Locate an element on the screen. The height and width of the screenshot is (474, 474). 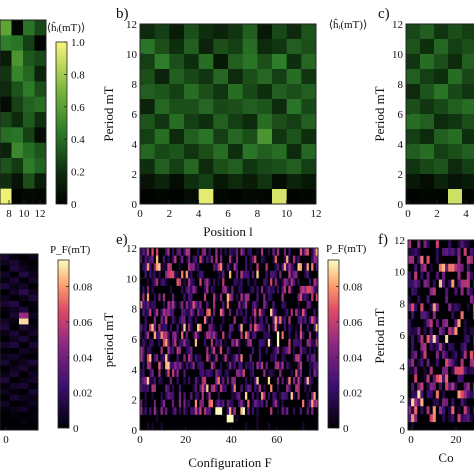
panel-a-cells is located at coordinates (23, 112).